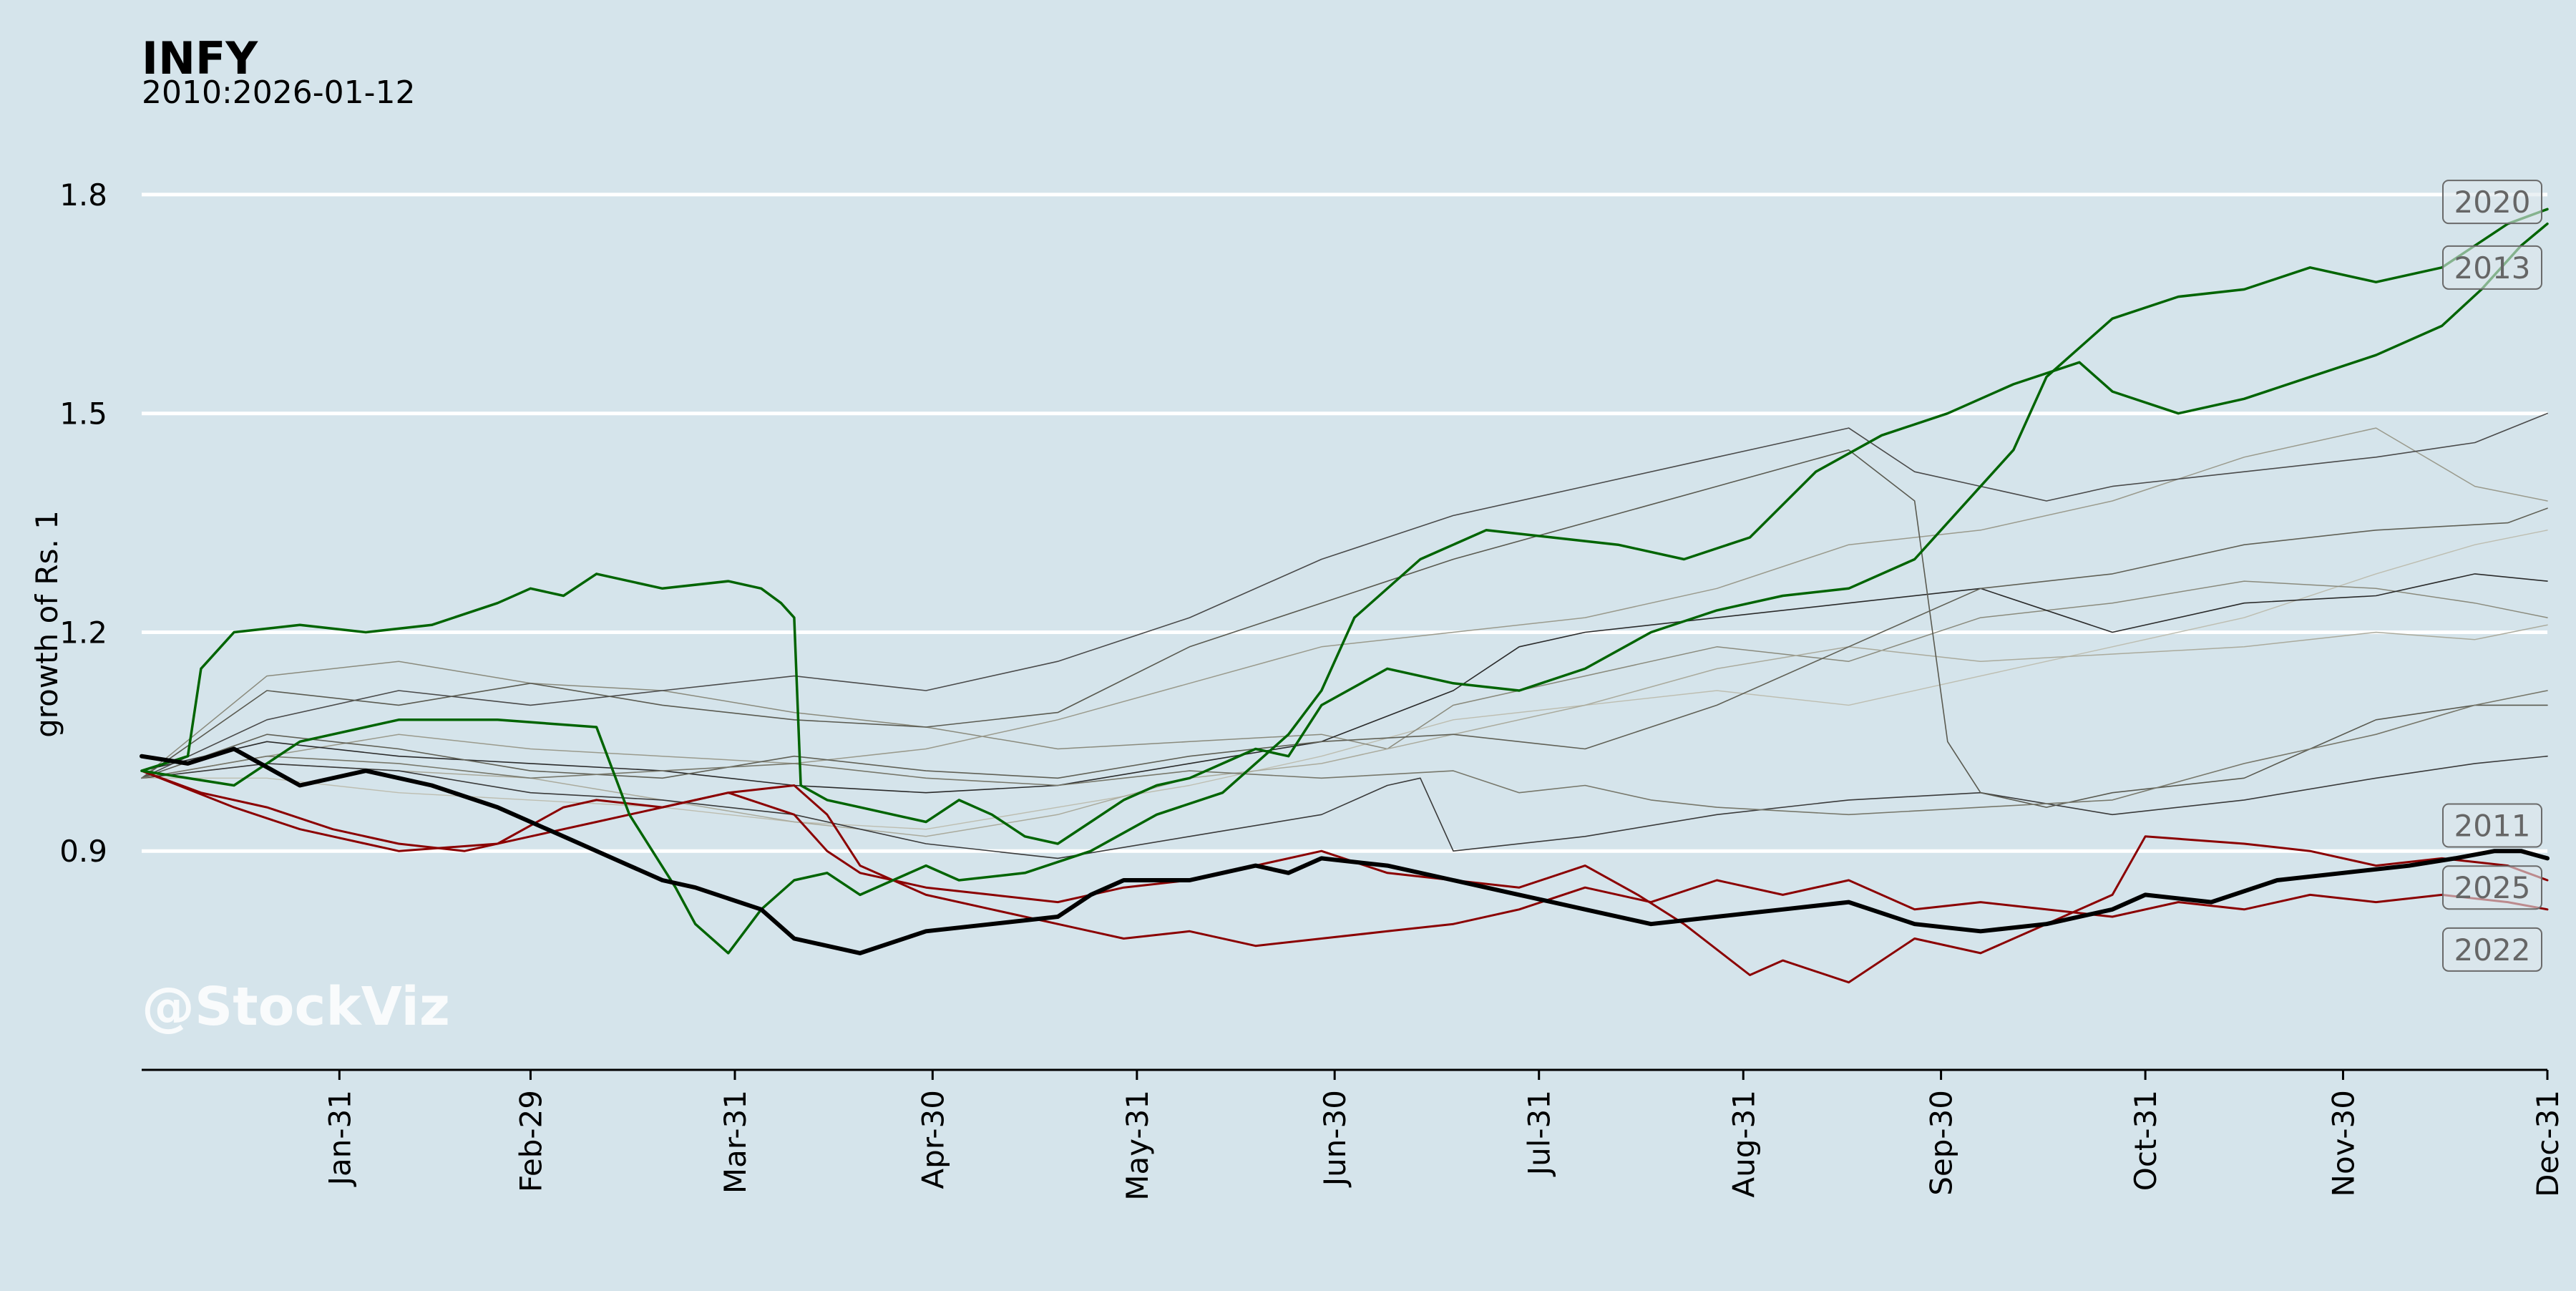  I want to click on end-label-text: 2020, so click(2492, 202).